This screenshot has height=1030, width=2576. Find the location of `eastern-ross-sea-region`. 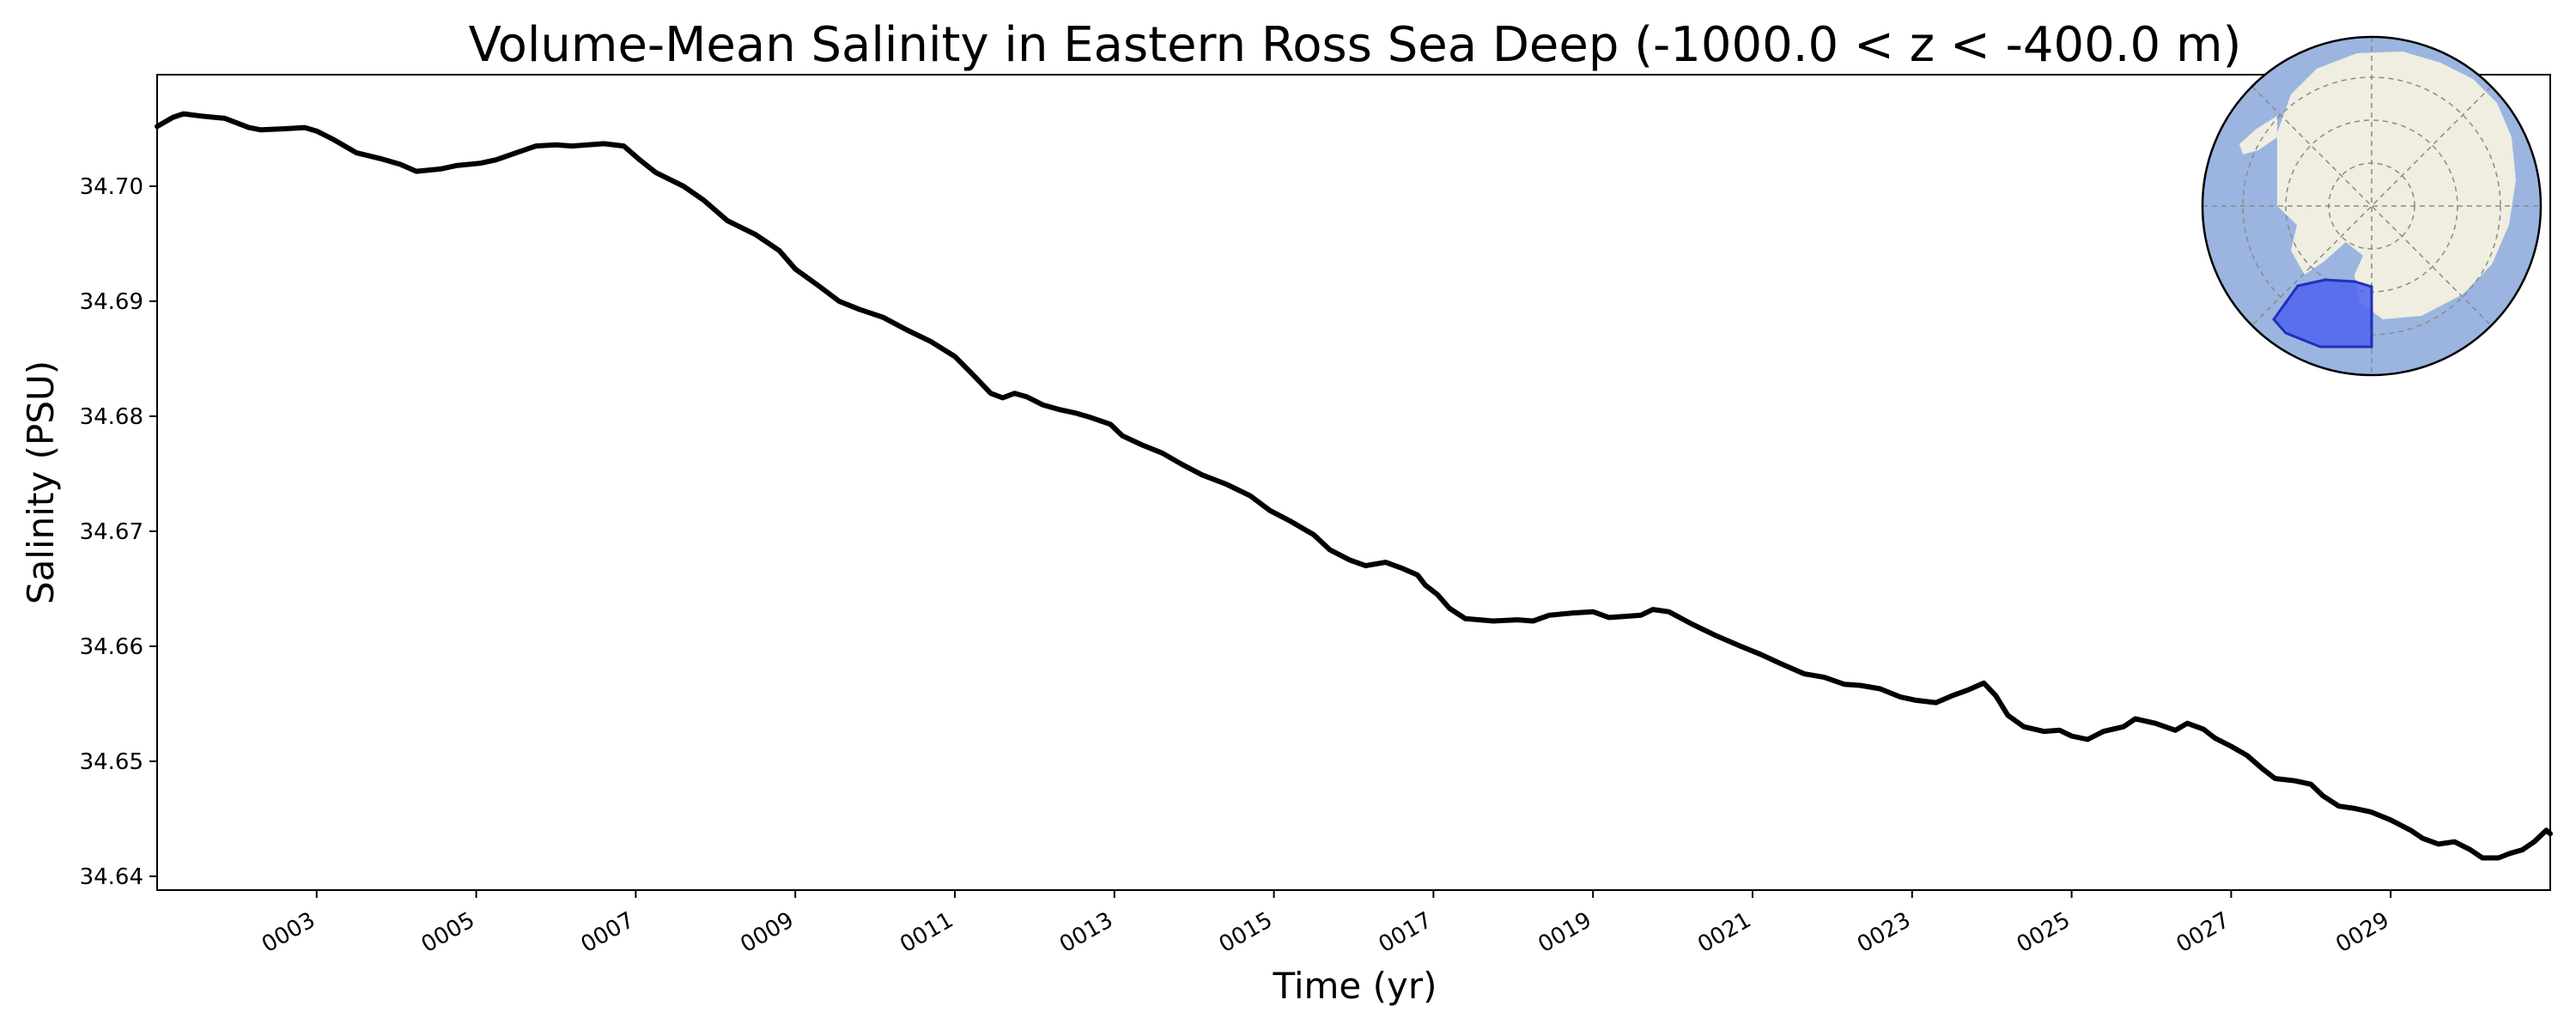

eastern-ross-sea-region is located at coordinates (2323, 313).